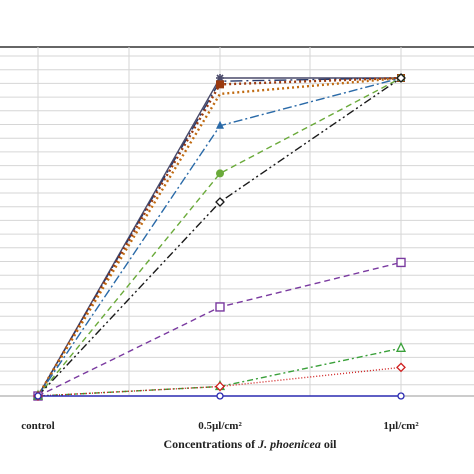  I want to click on series-line, so click(219, 381).